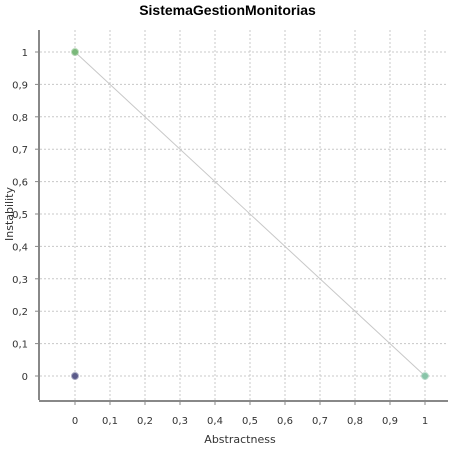 Image resolution: width=455 pixels, height=450 pixels. What do you see at coordinates (145, 421) in the screenshot?
I see `x-tick-label: 0,2` at bounding box center [145, 421].